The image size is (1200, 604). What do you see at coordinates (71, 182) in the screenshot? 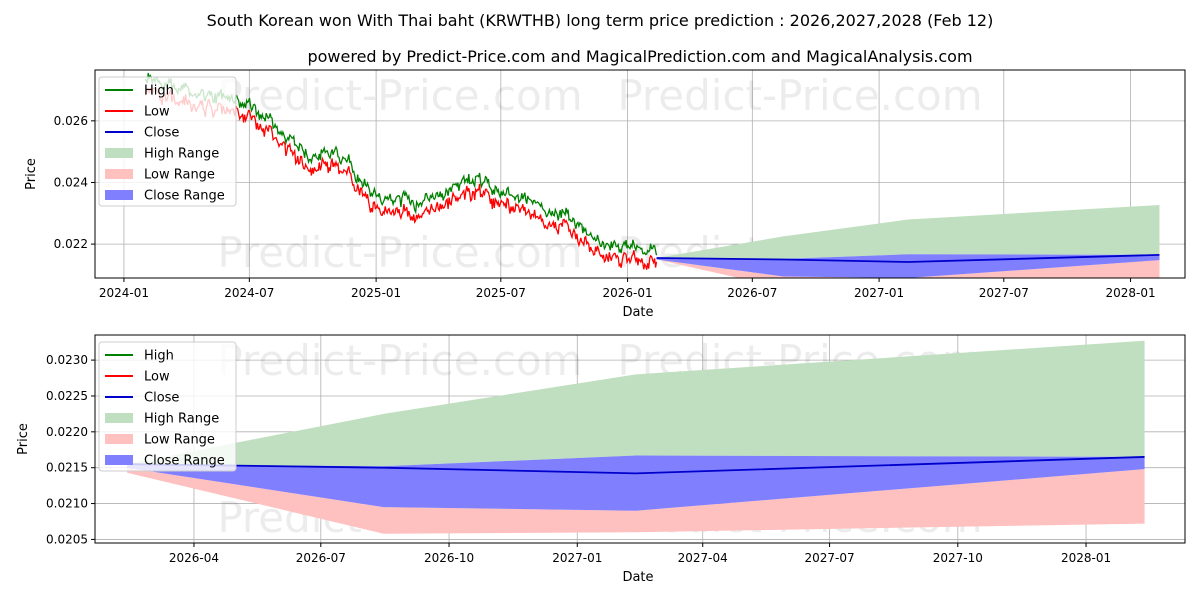
I see `y-tick-label: 0.024` at bounding box center [71, 182].